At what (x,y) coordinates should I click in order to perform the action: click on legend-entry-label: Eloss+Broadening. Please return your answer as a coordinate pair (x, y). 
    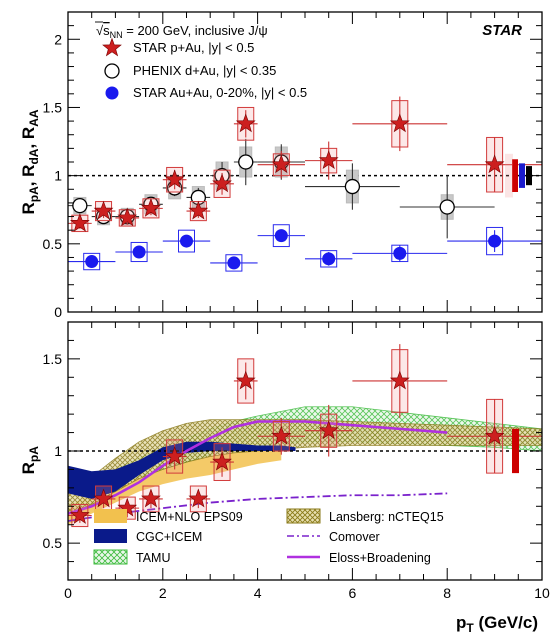
    Looking at the image, I should click on (380, 558).